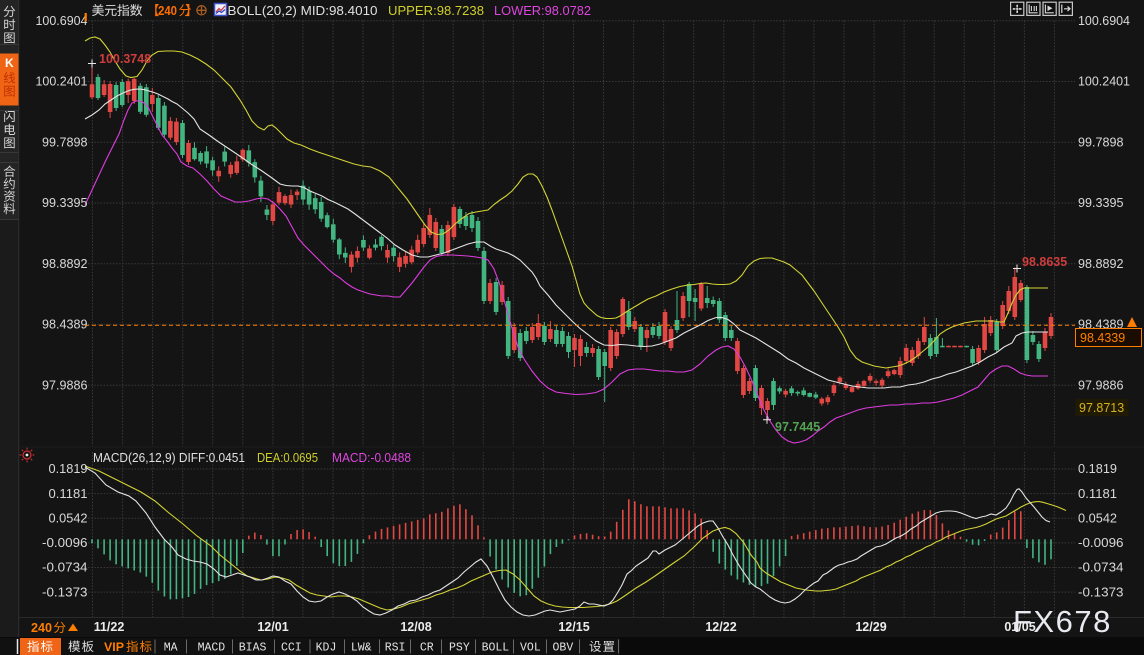  Describe the element at coordinates (415, 627) in the screenshot. I see `svg-text: 12/08` at that location.